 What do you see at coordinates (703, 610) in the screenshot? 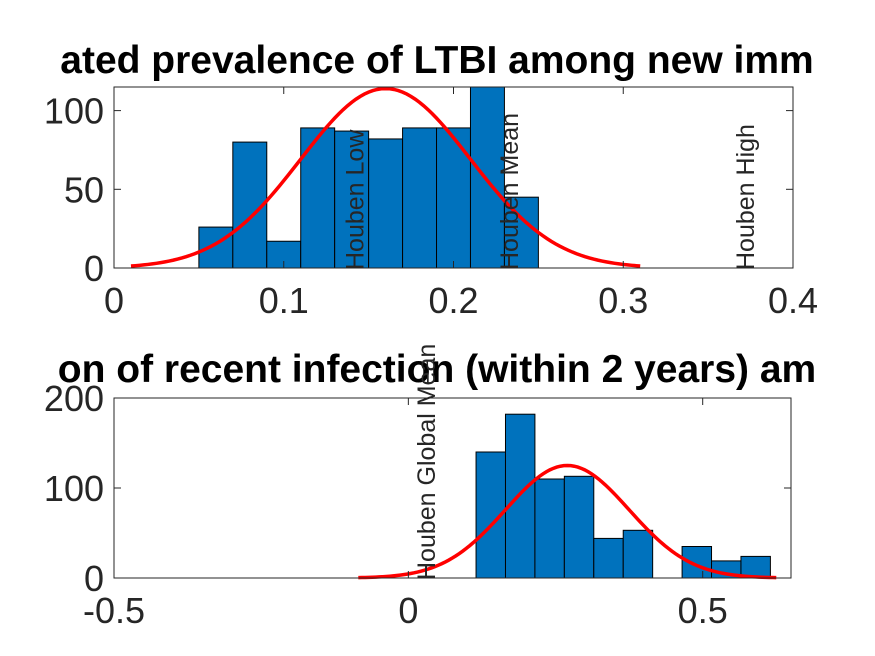
I see `x-tick-label: 0.5` at bounding box center [703, 610].